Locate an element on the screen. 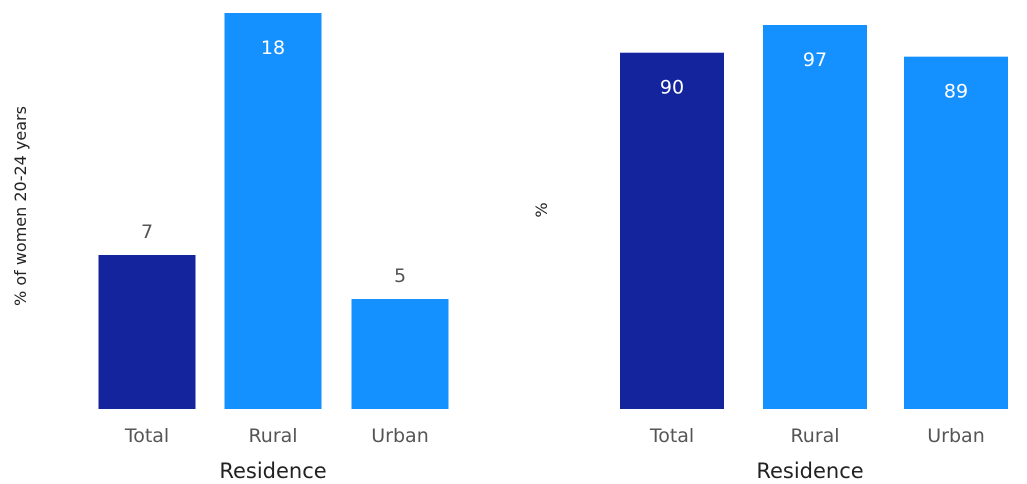  y-axis-label: % is located at coordinates (541, 209).